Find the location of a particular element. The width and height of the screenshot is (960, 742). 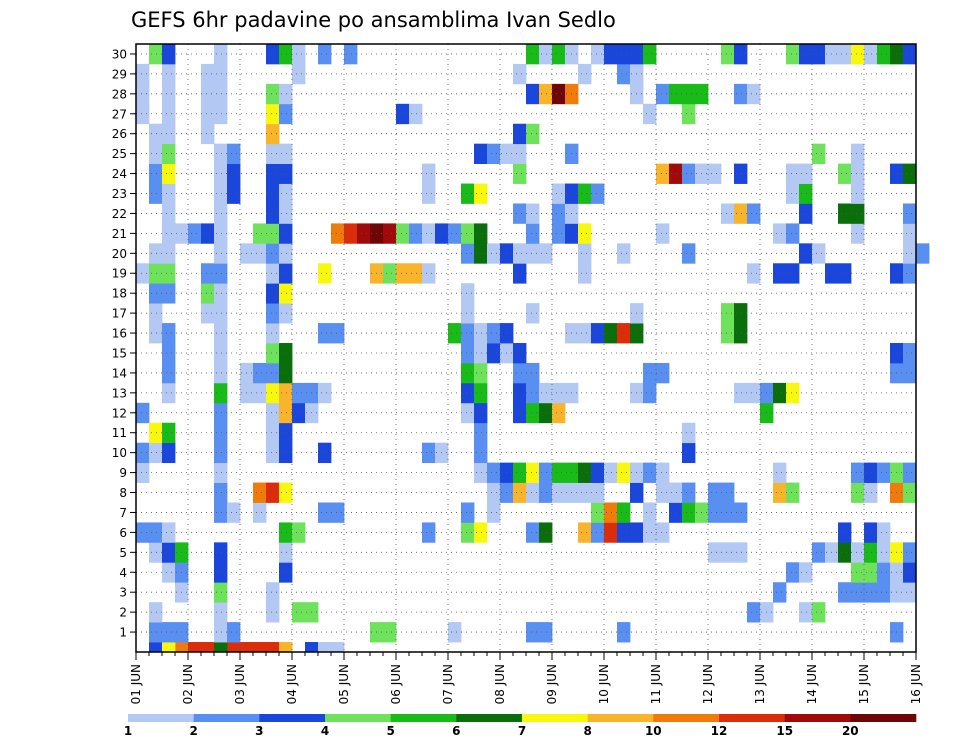

y-tick-label: 14 is located at coordinates (119, 373).